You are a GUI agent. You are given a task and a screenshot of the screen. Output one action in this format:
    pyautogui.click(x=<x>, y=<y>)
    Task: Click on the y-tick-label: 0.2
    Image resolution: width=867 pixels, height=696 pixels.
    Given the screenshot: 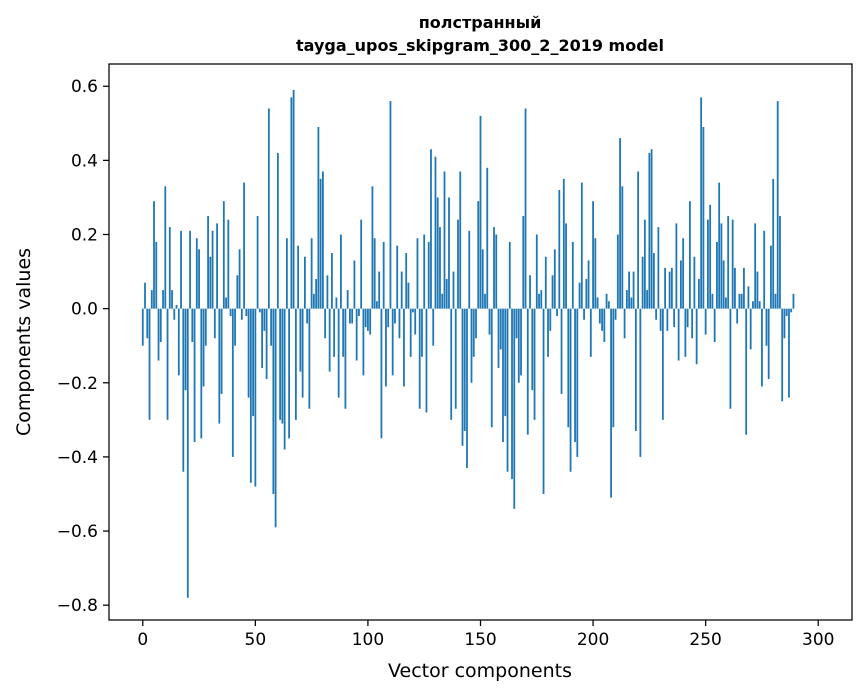 What is the action you would take?
    pyautogui.click(x=84, y=236)
    